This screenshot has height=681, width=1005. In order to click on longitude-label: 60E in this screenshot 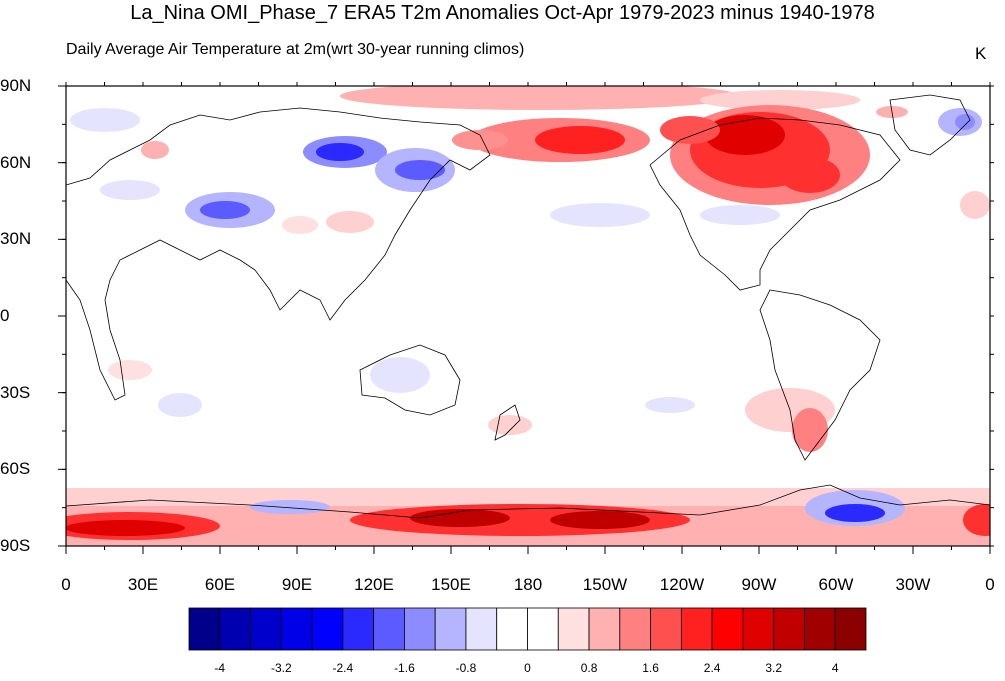, I will do `click(220, 584)`.